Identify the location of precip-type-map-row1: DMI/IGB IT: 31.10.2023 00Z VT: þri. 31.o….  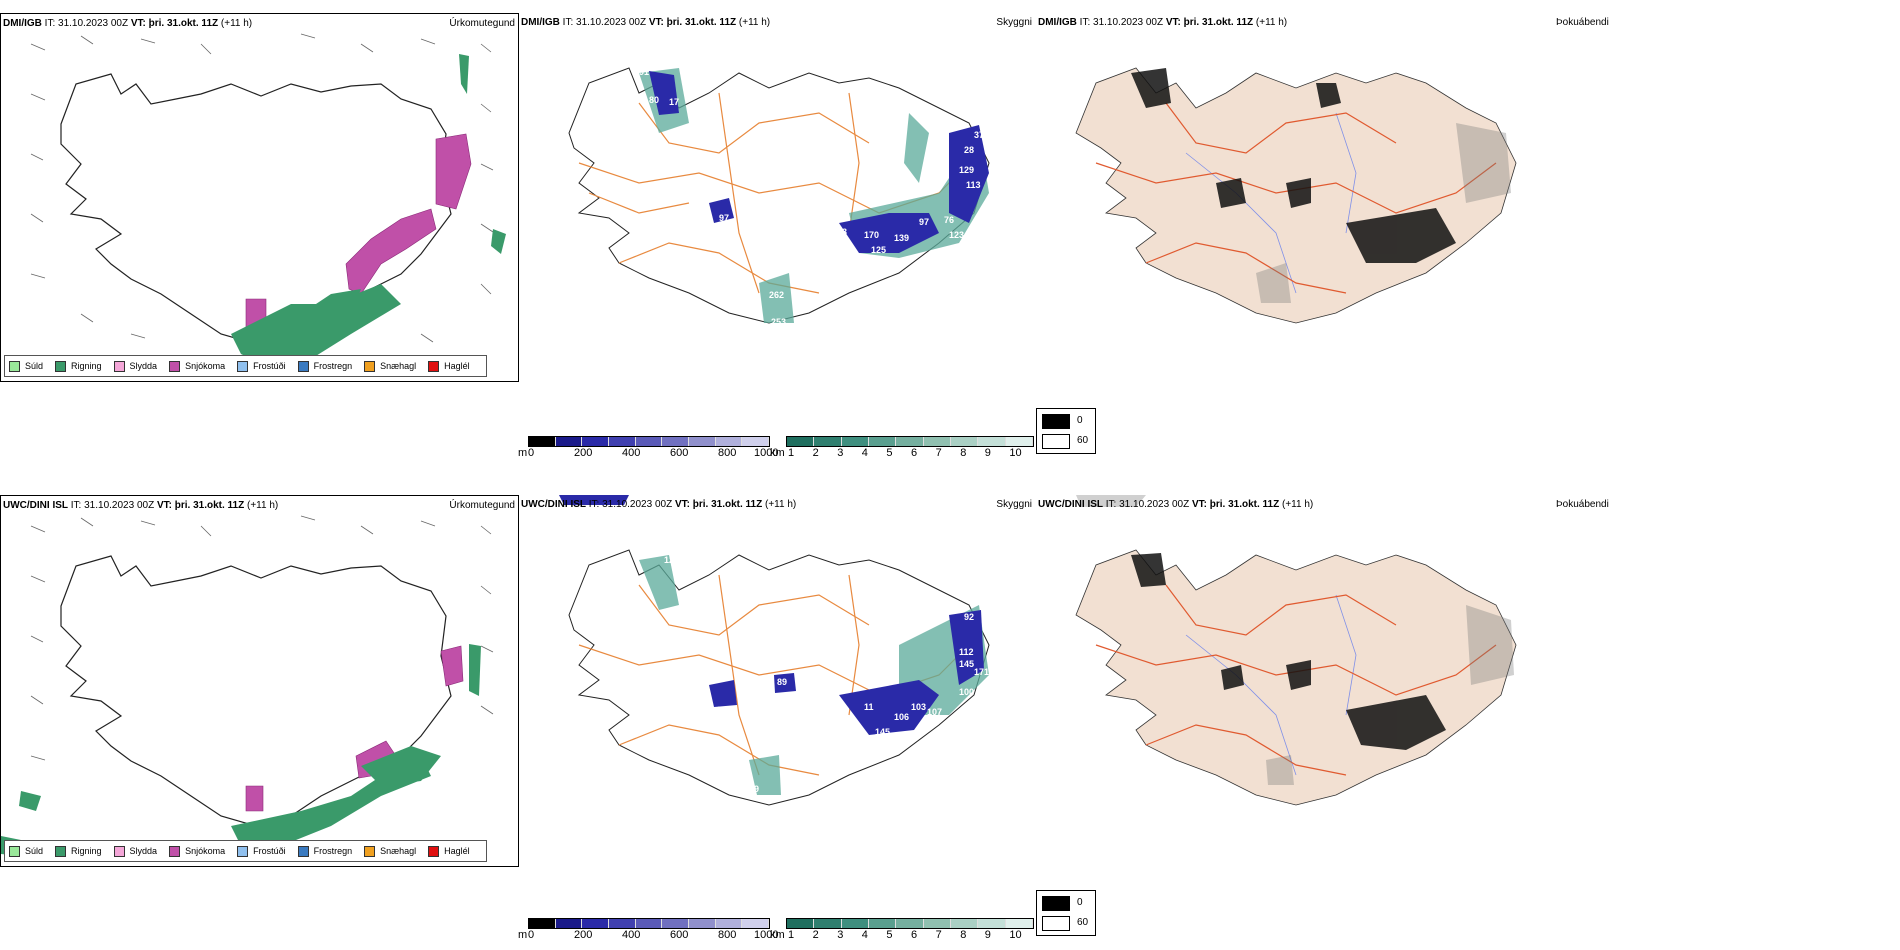
(259, 197).